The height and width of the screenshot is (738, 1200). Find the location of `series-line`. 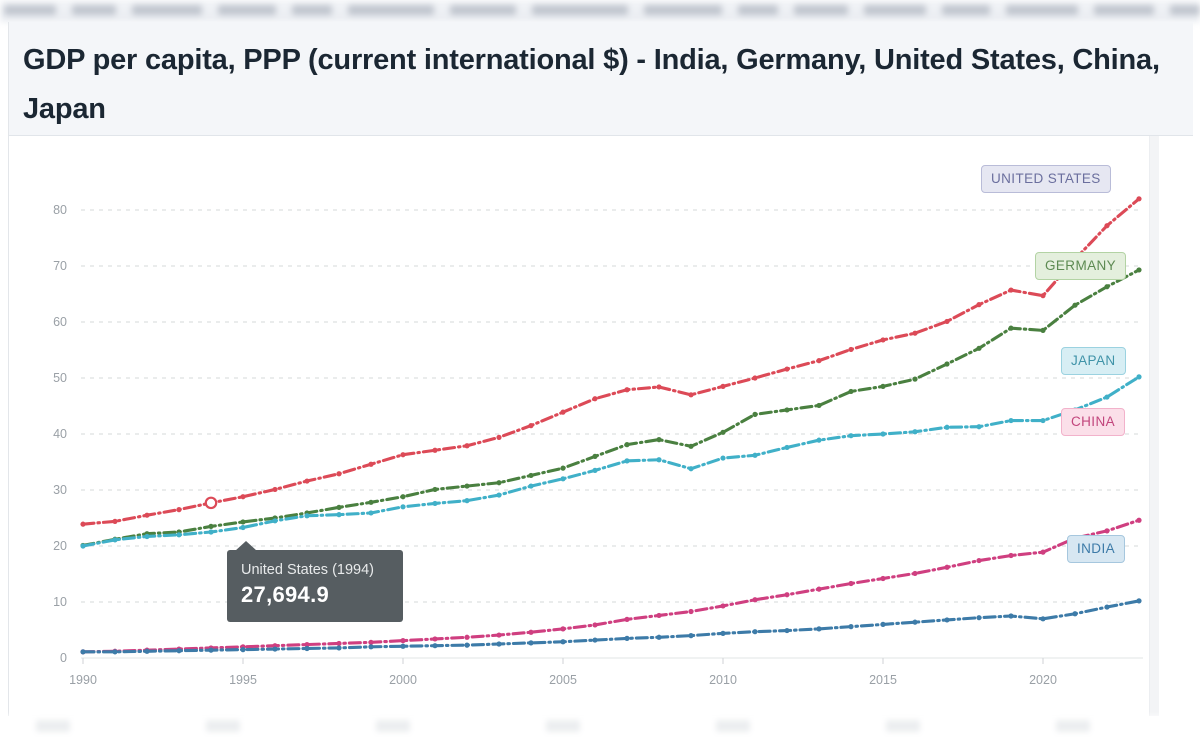

series-line is located at coordinates (611, 626).